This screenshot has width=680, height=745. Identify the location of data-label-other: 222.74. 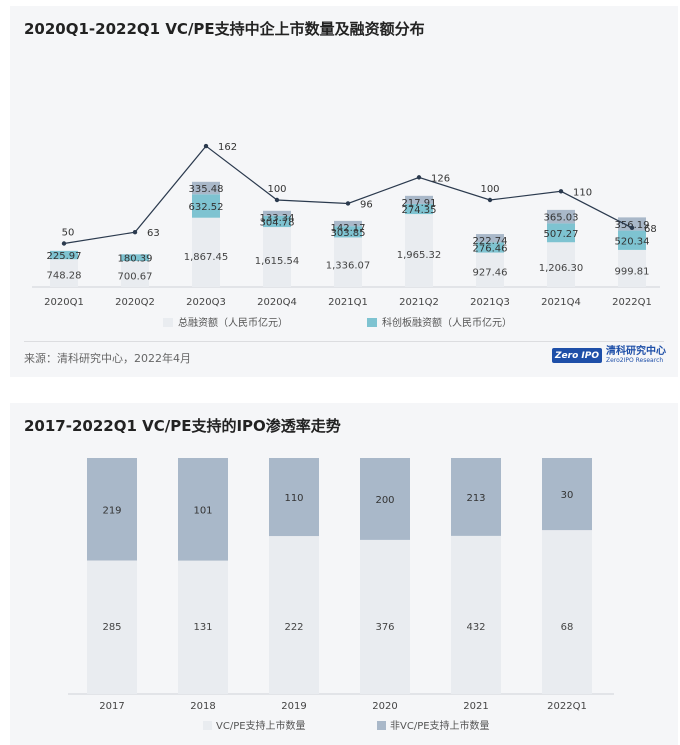
(490, 241).